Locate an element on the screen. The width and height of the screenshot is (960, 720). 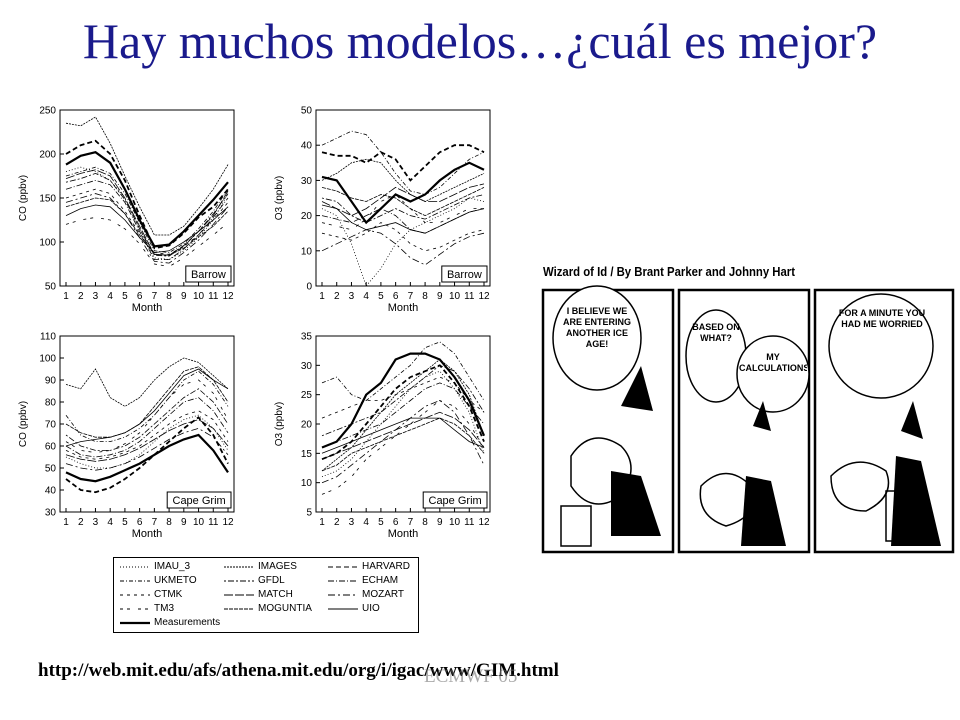
co-capegrim-series-tm3 is located at coordinates (147, 416).